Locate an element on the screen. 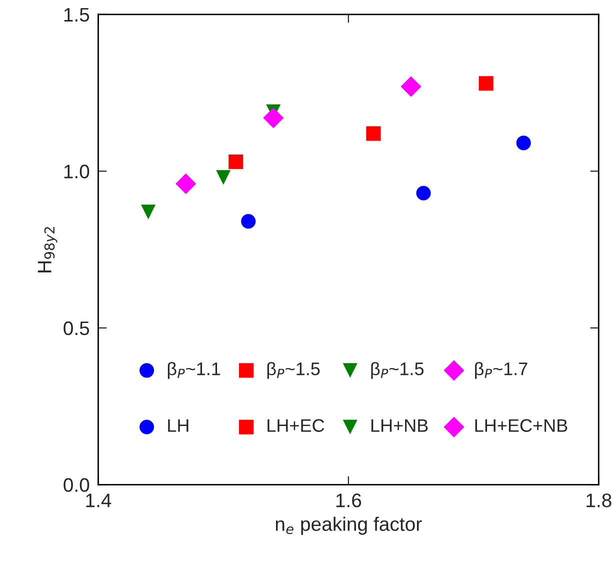  legend-label: LH is located at coordinates (178, 425).